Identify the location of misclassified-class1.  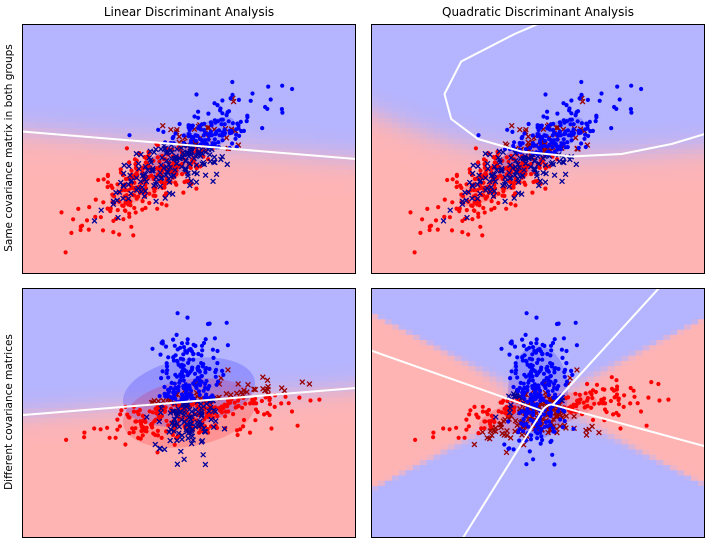
(213, 162).